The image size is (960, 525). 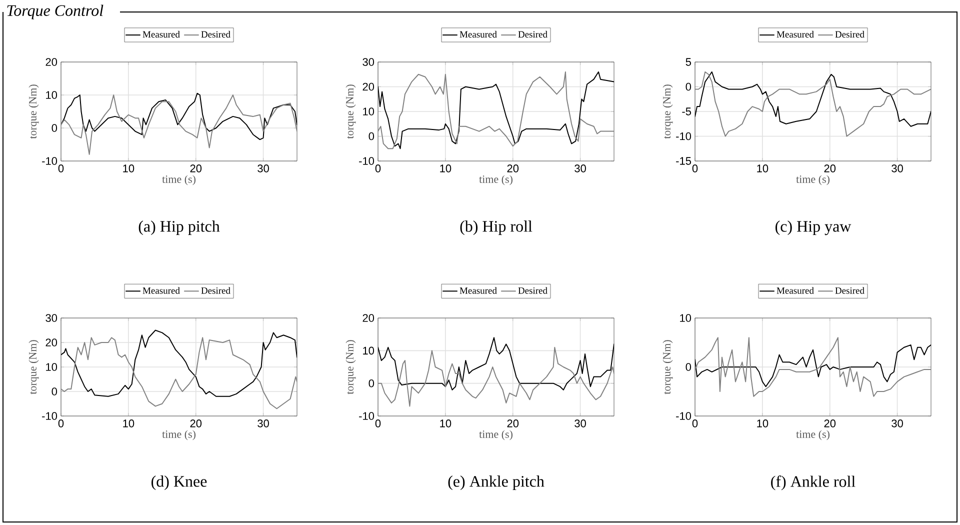 What do you see at coordinates (496, 228) in the screenshot?
I see `text: (b) Hip roll` at bounding box center [496, 228].